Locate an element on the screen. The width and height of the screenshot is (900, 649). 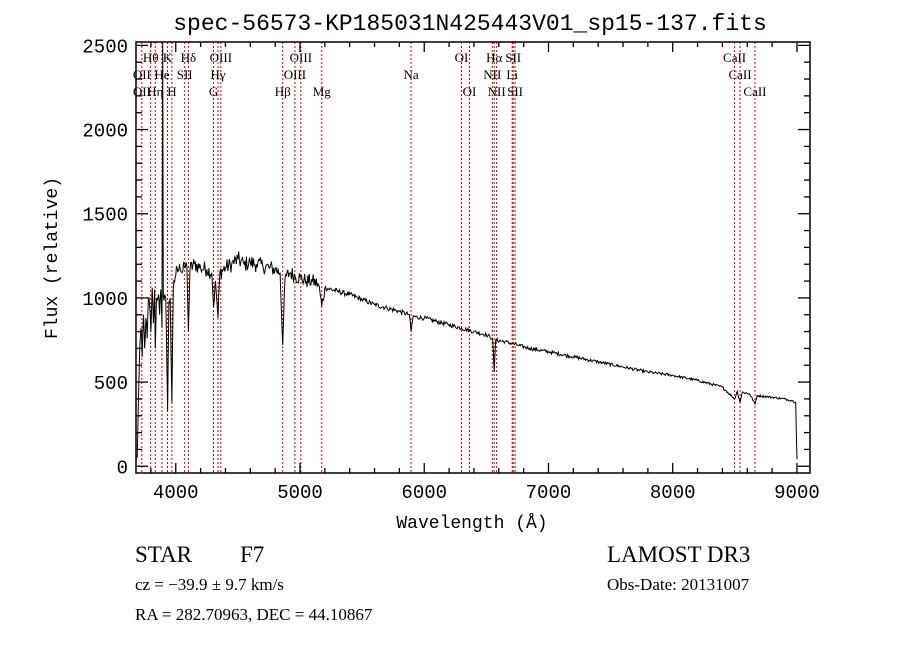
x-axis-label: Wavelength (Å) is located at coordinates (471, 523).